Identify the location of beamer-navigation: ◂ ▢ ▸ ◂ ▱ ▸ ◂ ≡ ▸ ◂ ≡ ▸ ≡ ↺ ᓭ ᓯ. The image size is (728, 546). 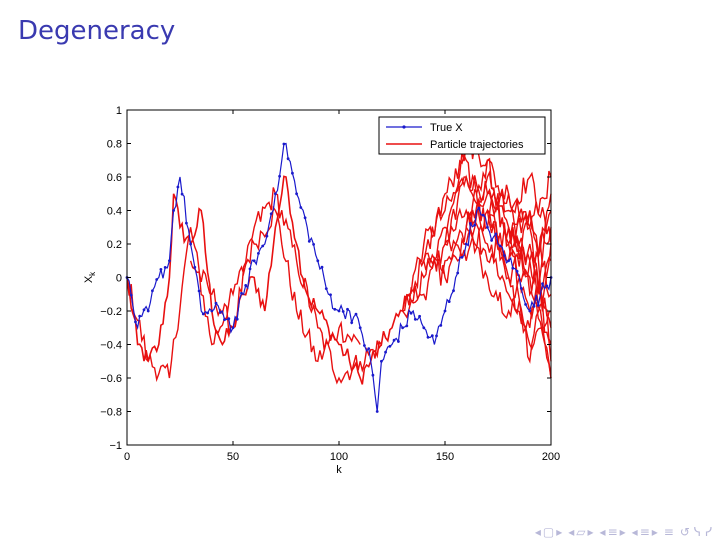
(623, 532).